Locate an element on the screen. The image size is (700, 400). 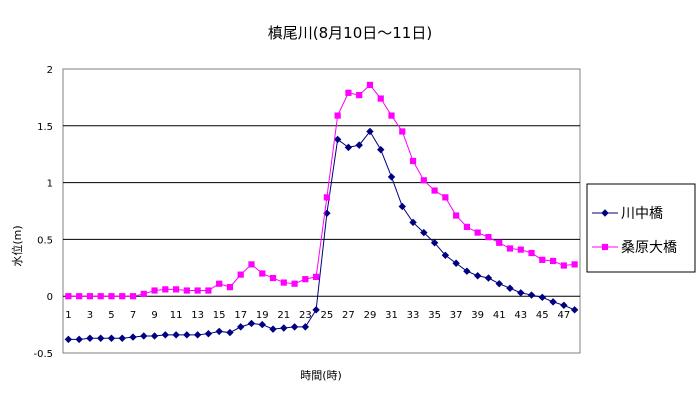
x-tick-label: 9 is located at coordinates (154, 315).